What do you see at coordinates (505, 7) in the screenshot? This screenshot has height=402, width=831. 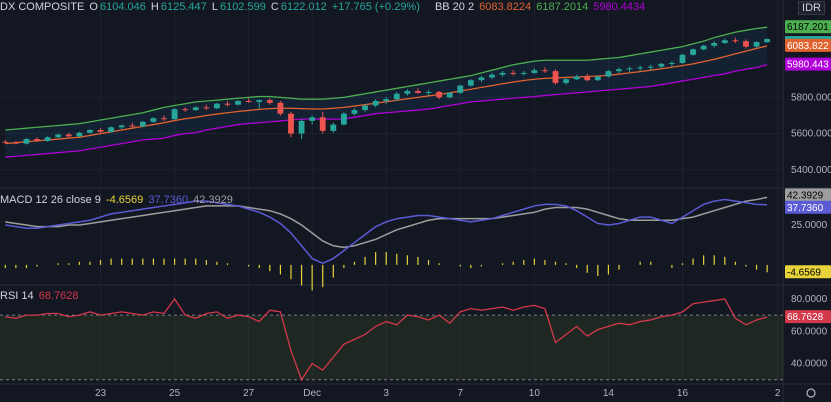 I see `bb-basis-value: 6083.8224` at bounding box center [505, 7].